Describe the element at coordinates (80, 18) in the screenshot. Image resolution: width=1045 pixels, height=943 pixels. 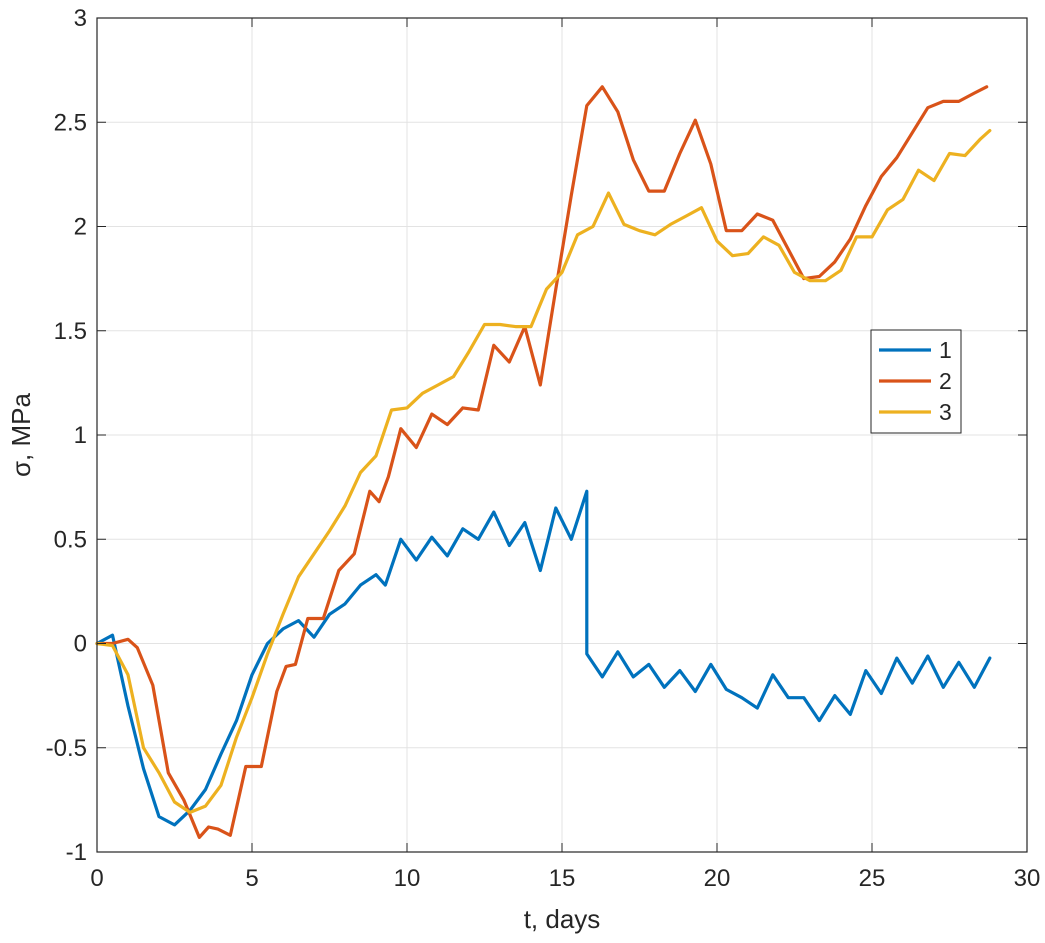
I see `y-tick-label: 3` at that location.